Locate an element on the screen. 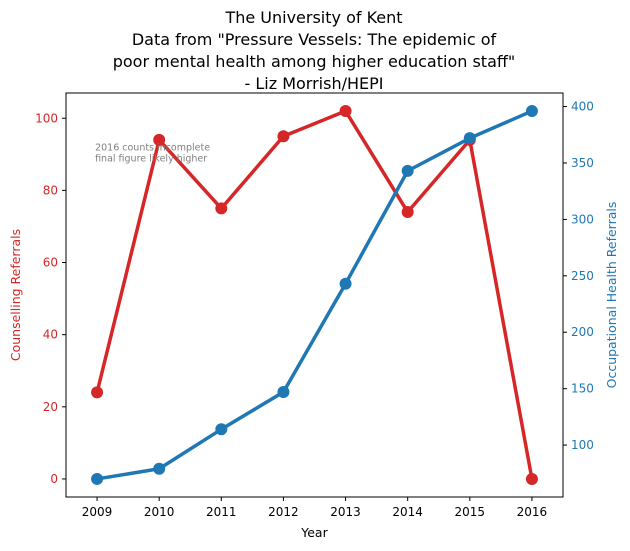 Image resolution: width=630 pixels, height=551 pixels. y-left-tick-label: 80 is located at coordinates (50, 190).